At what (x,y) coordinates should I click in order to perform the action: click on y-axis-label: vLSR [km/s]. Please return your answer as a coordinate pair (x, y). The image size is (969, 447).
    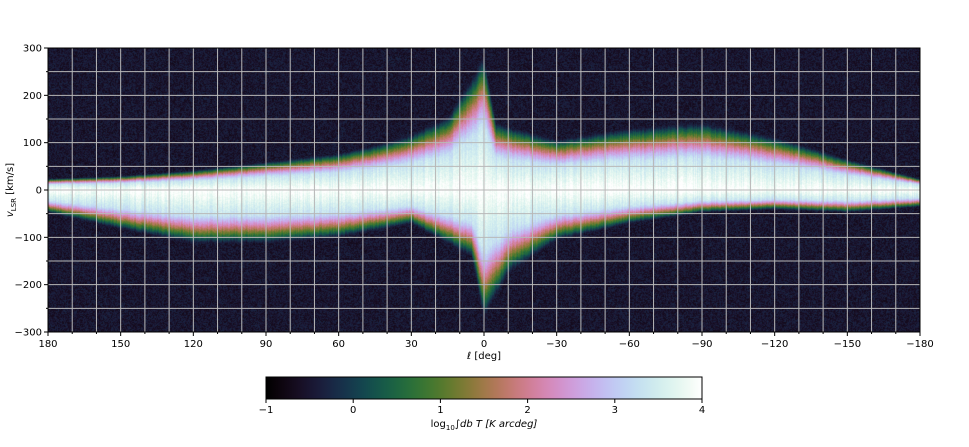
    Looking at the image, I should click on (11, 190).